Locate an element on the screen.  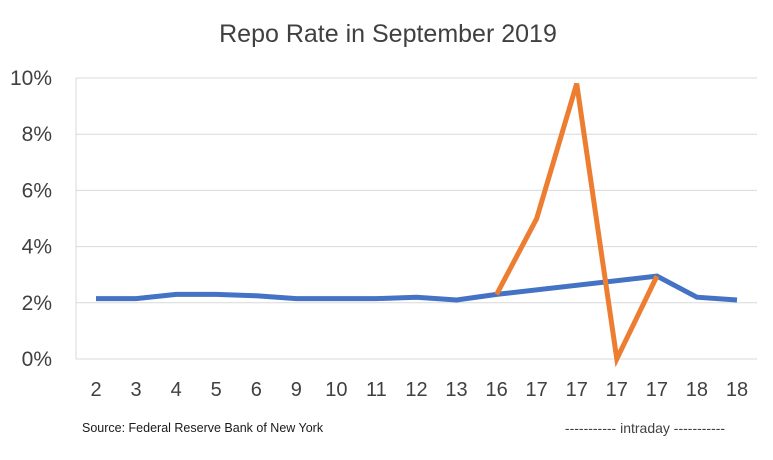
chart-title: Repo Rate in September 2019 is located at coordinates (388, 34).